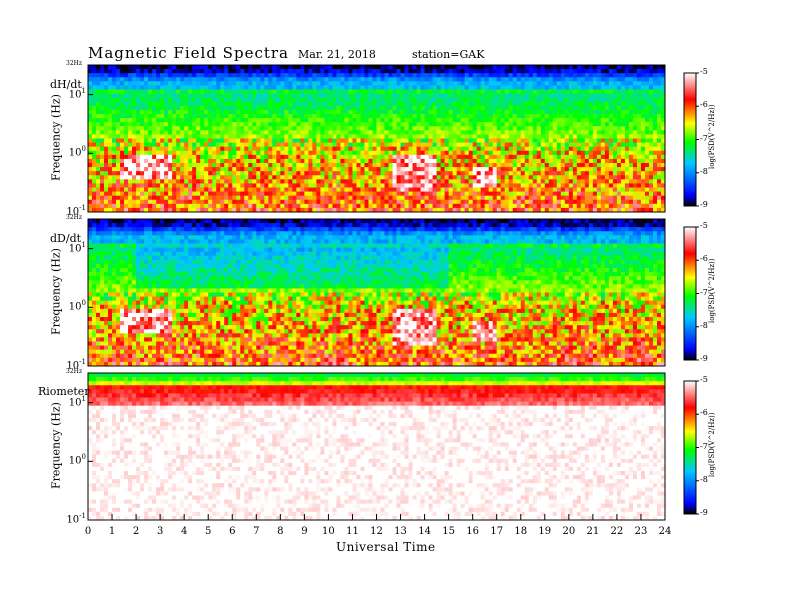 This screenshot has height=612, width=792. I want to click on xtick-13: 13, so click(400, 531).